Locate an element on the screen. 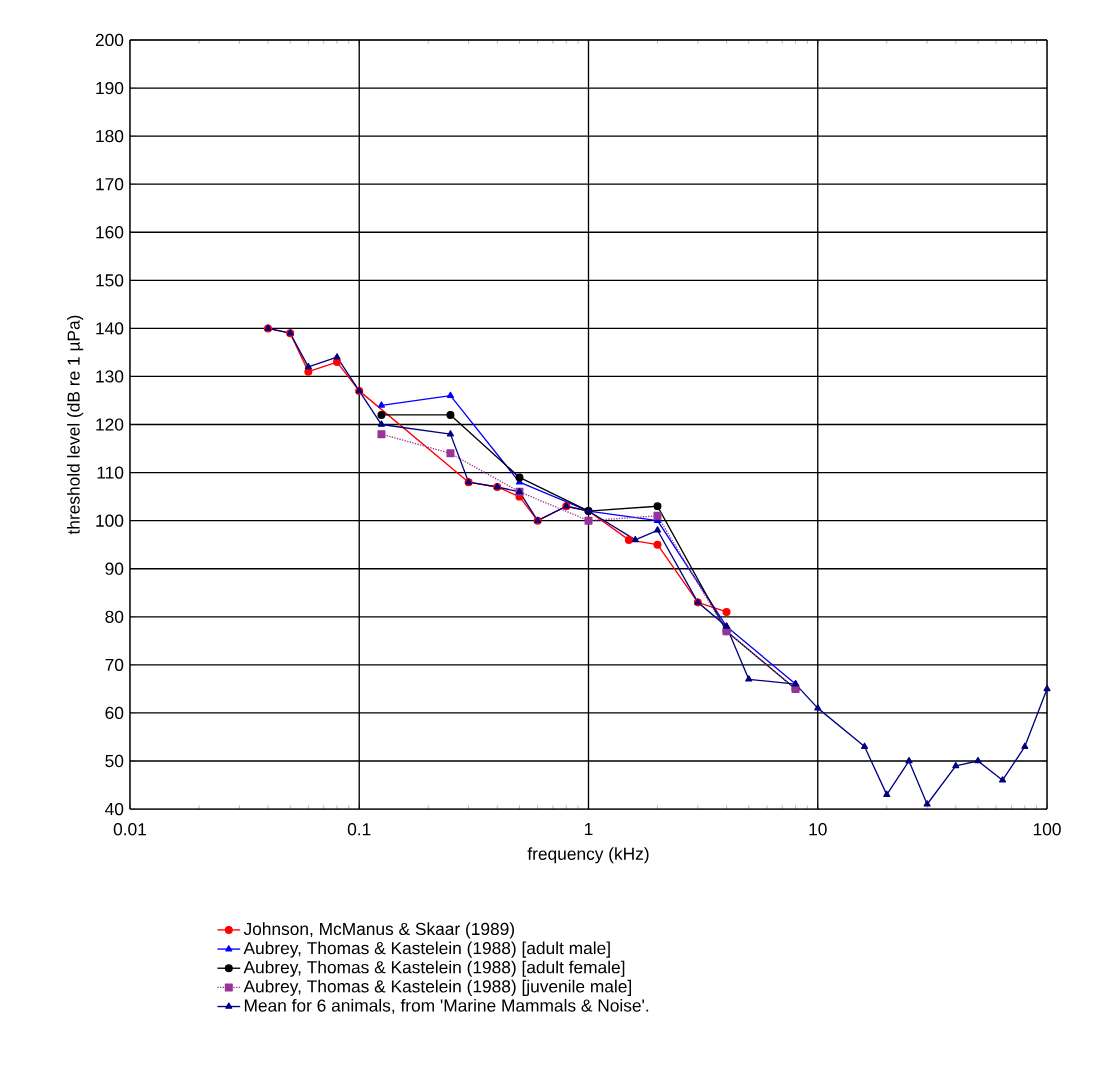 This screenshot has width=1093, height=1077. y-tick-label: 110 is located at coordinates (110, 472).